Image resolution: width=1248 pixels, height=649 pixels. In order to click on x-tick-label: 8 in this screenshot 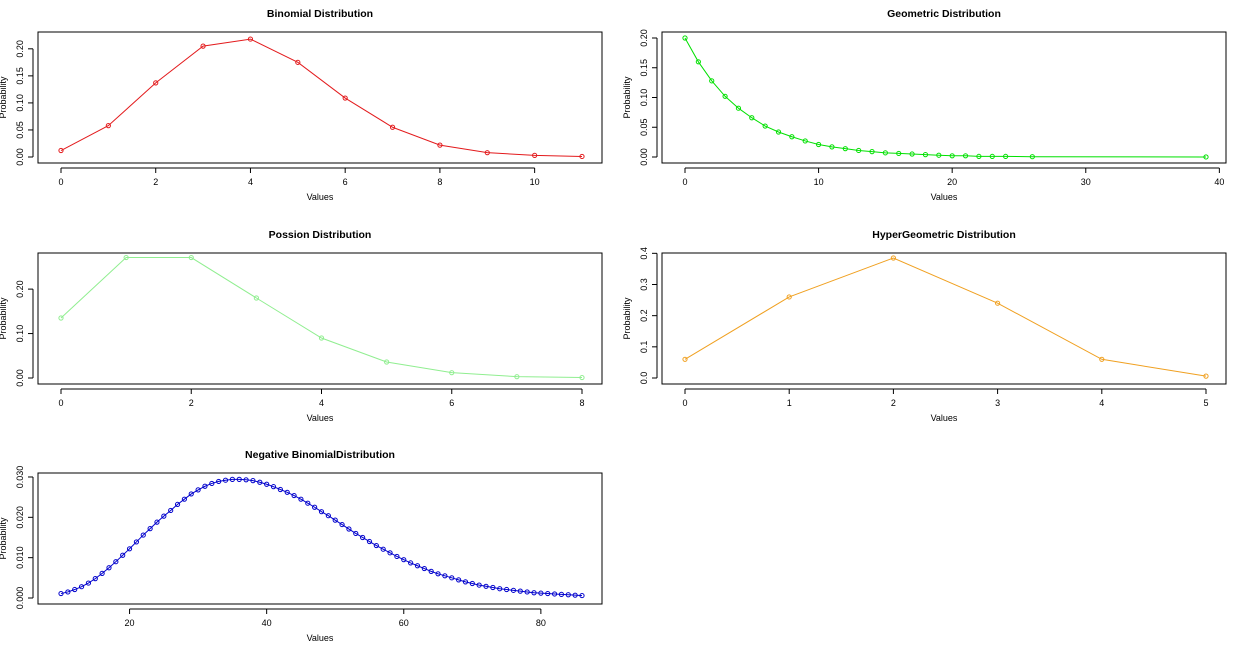, I will do `click(581, 403)`.